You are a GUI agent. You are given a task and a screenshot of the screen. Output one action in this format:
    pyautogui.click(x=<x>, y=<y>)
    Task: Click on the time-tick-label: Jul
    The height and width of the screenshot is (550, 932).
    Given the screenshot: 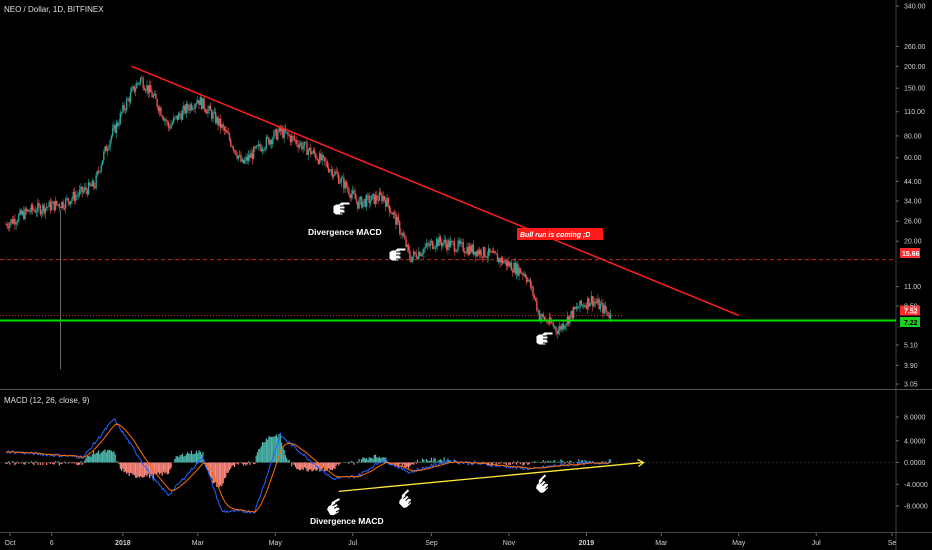 What is the action you would take?
    pyautogui.click(x=816, y=543)
    